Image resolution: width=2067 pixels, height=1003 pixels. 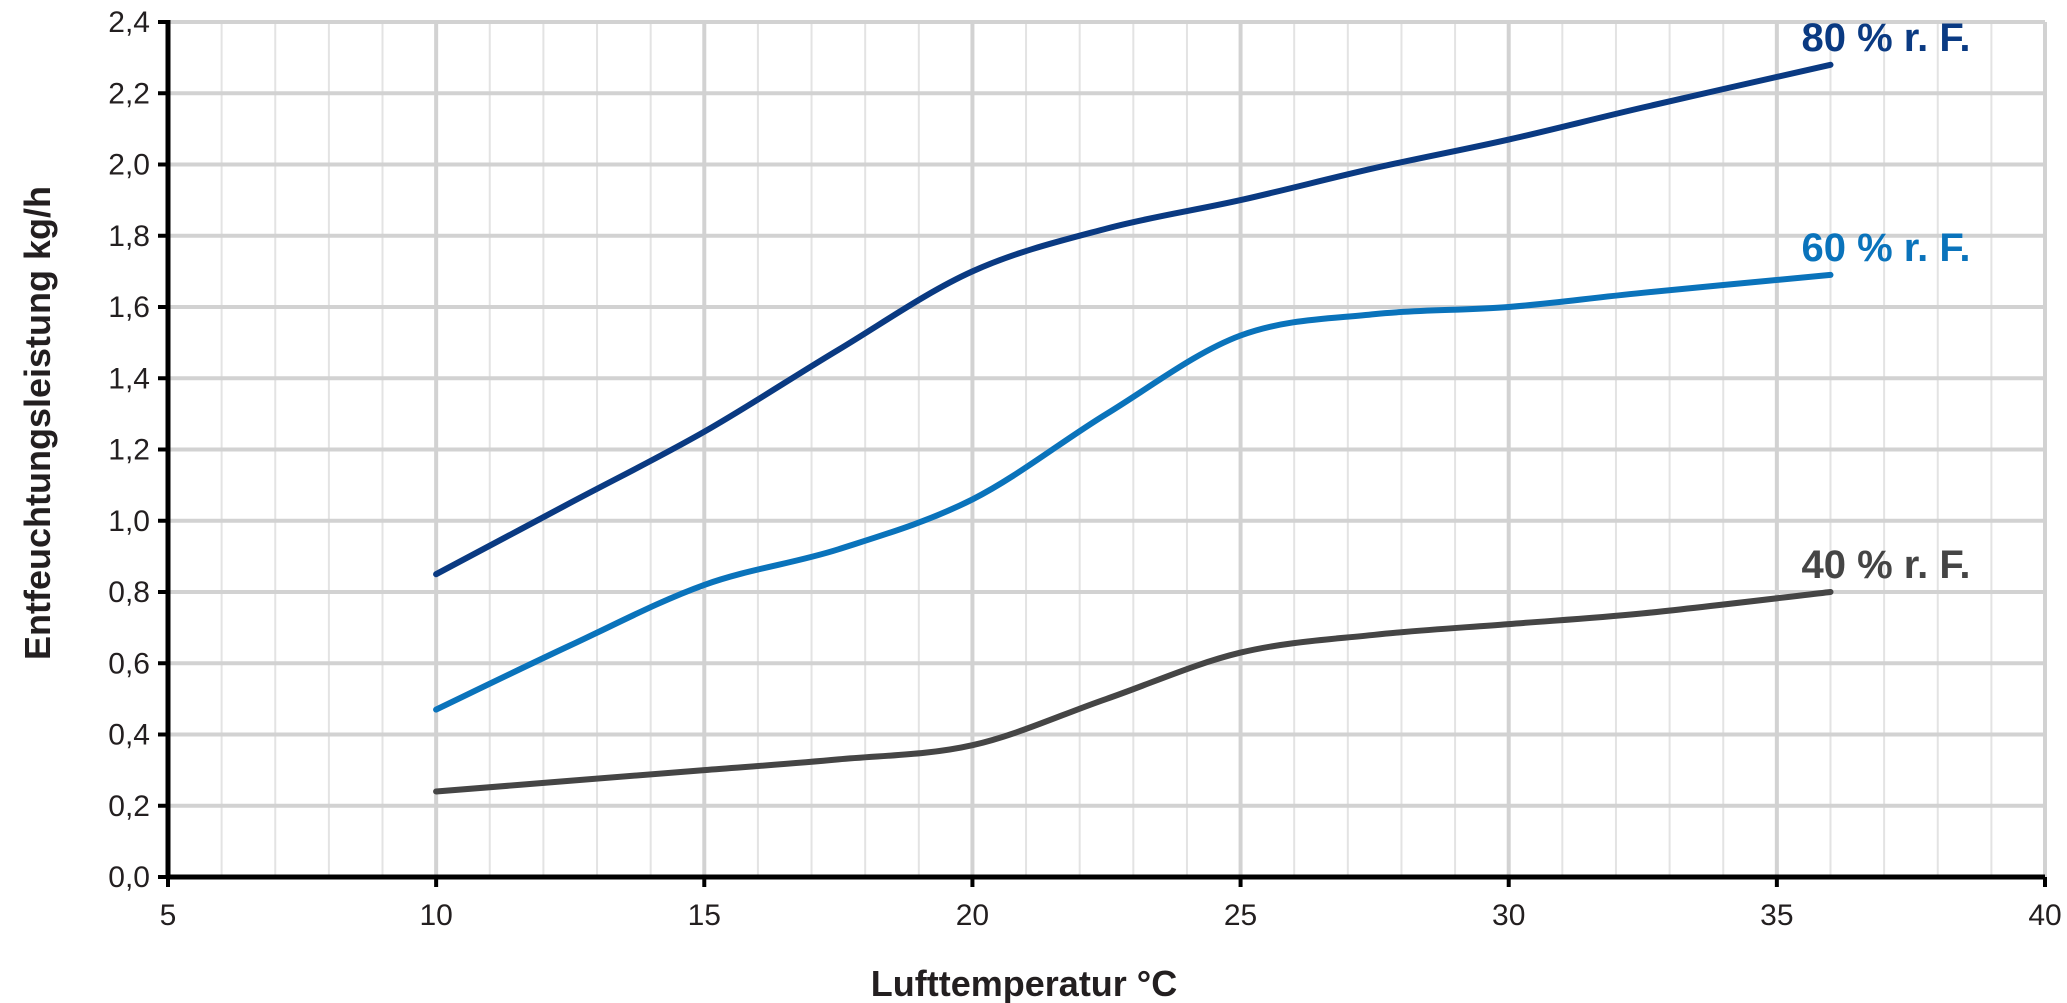 What do you see at coordinates (972, 915) in the screenshot?
I see `x-tick-label: 20` at bounding box center [972, 915].